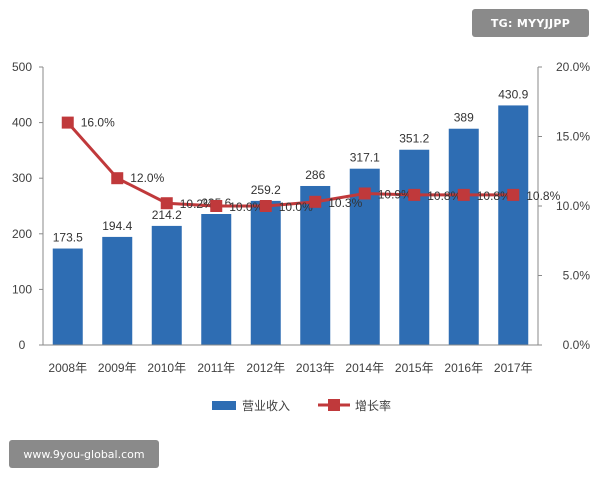  Describe the element at coordinates (98, 123) in the screenshot. I see `line-value-label: 16.0%` at that location.